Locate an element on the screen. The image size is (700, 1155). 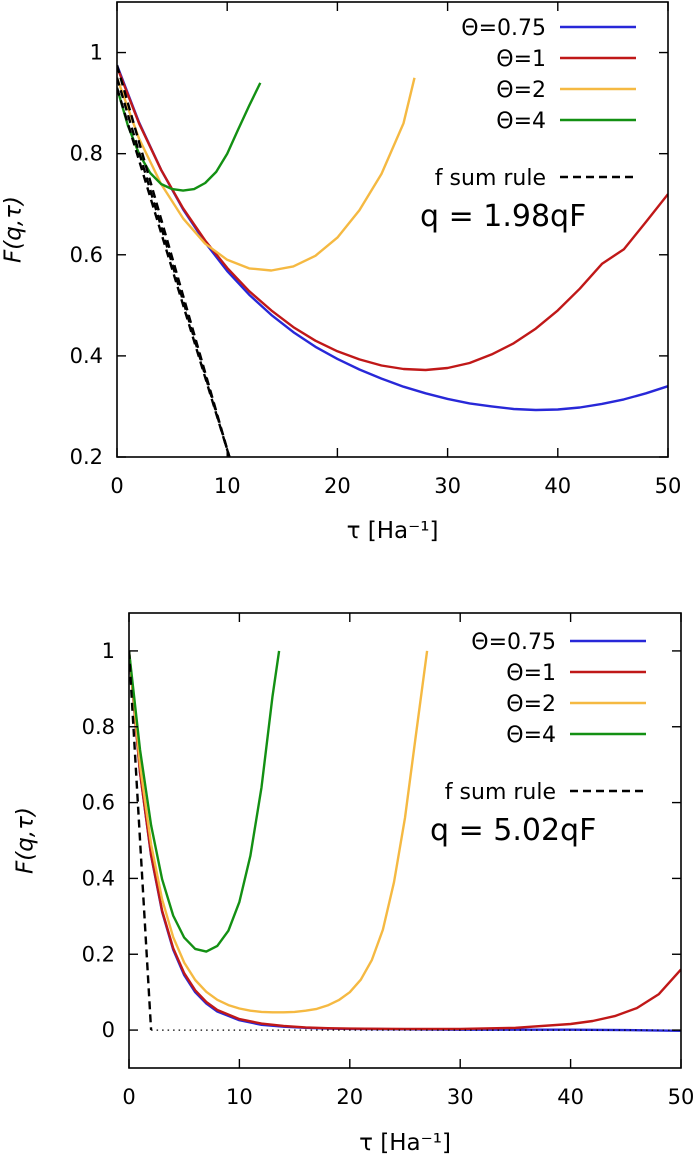
y-tick-label: 0 is located at coordinates (108, 1030).